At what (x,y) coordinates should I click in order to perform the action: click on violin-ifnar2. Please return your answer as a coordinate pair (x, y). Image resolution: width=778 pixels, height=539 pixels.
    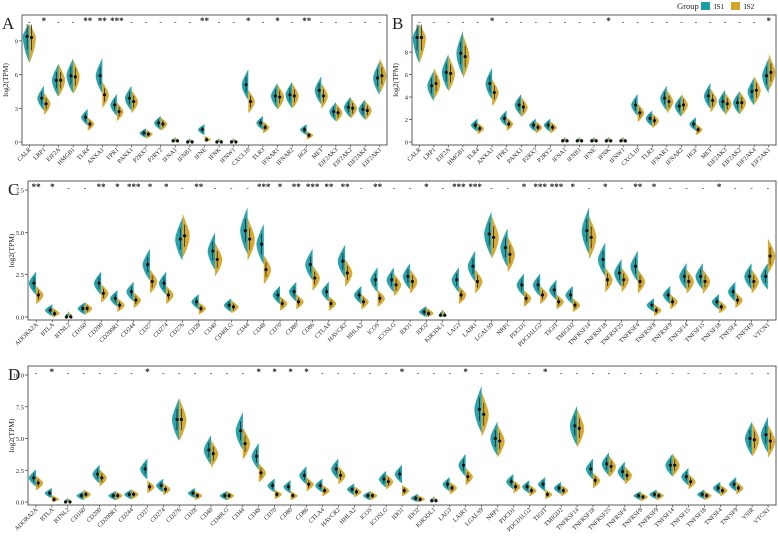
    Looking at the image, I should click on (681, 105).